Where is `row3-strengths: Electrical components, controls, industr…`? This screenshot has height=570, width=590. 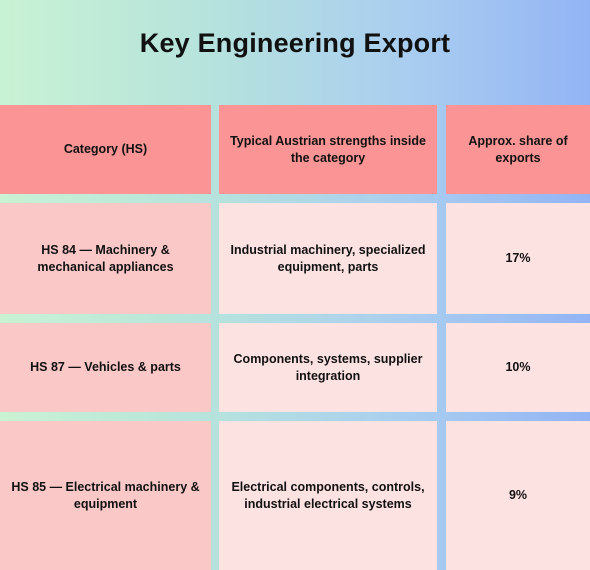 row3-strengths: Electrical components, controls, industr… is located at coordinates (328, 495).